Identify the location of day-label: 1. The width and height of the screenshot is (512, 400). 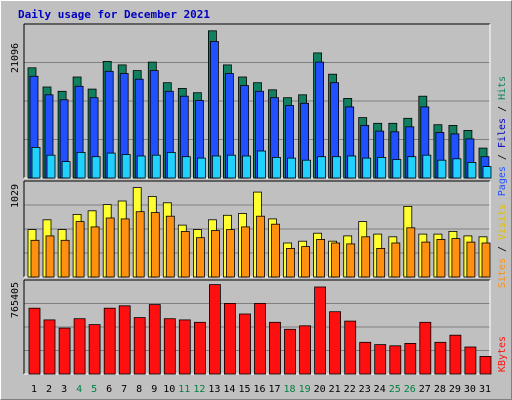
(34, 389).